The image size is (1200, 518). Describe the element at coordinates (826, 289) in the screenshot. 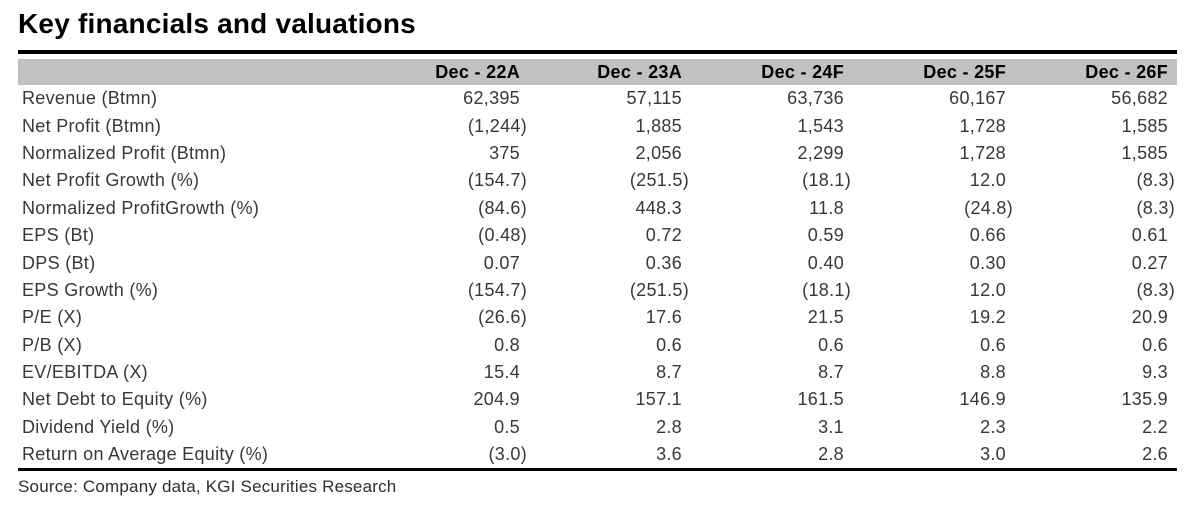

I see `cell-value: (18.1)` at that location.